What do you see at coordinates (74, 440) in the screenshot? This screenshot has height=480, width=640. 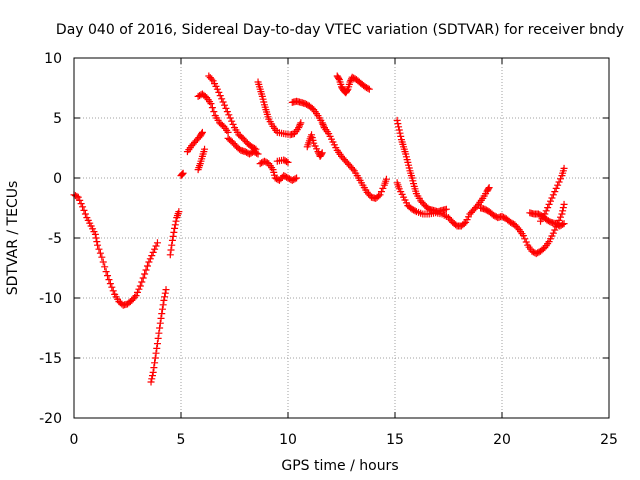 I see `x-tick-label: 0` at bounding box center [74, 440].